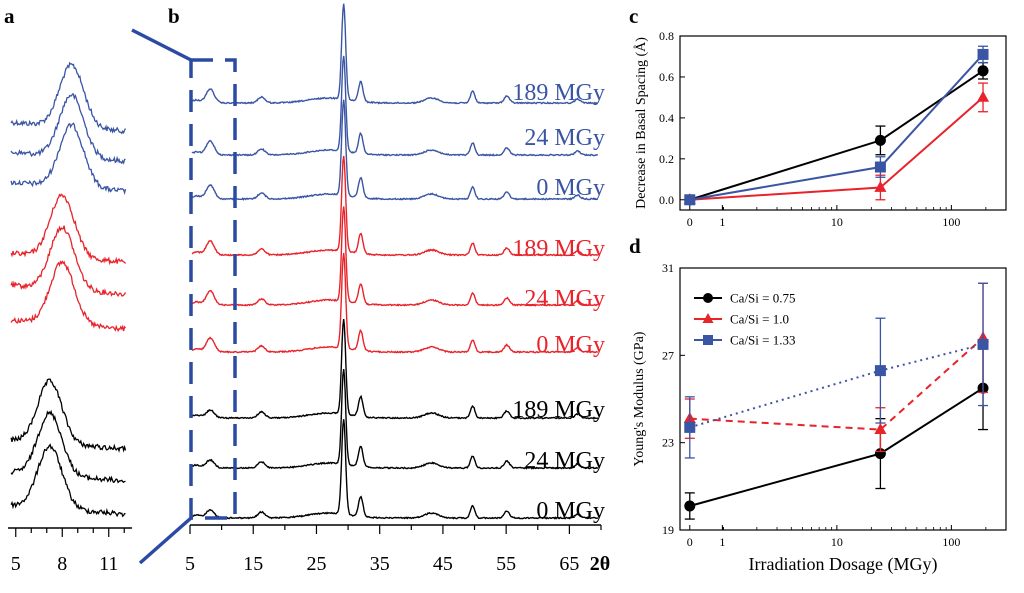 The height and width of the screenshot is (593, 1024). I want to click on panel-letter-a: a, so click(9, 16).